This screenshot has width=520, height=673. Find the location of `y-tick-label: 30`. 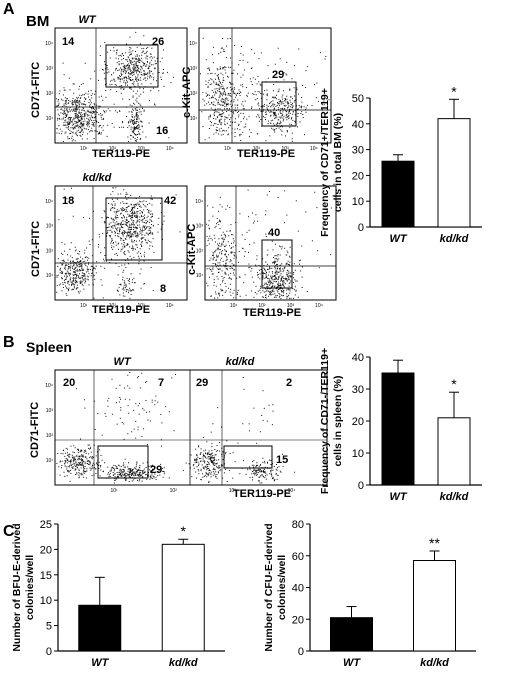

y-tick-label: 30 is located at coordinates (358, 390).